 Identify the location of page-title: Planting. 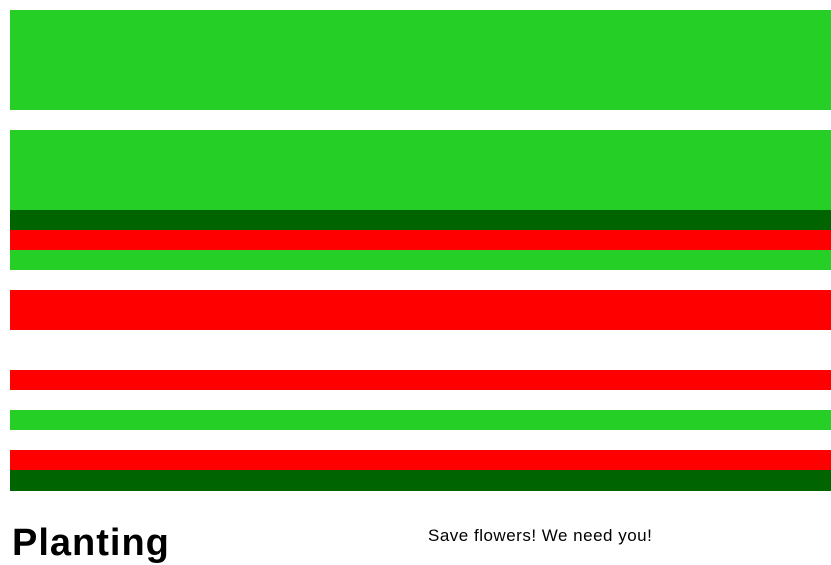
(91, 543).